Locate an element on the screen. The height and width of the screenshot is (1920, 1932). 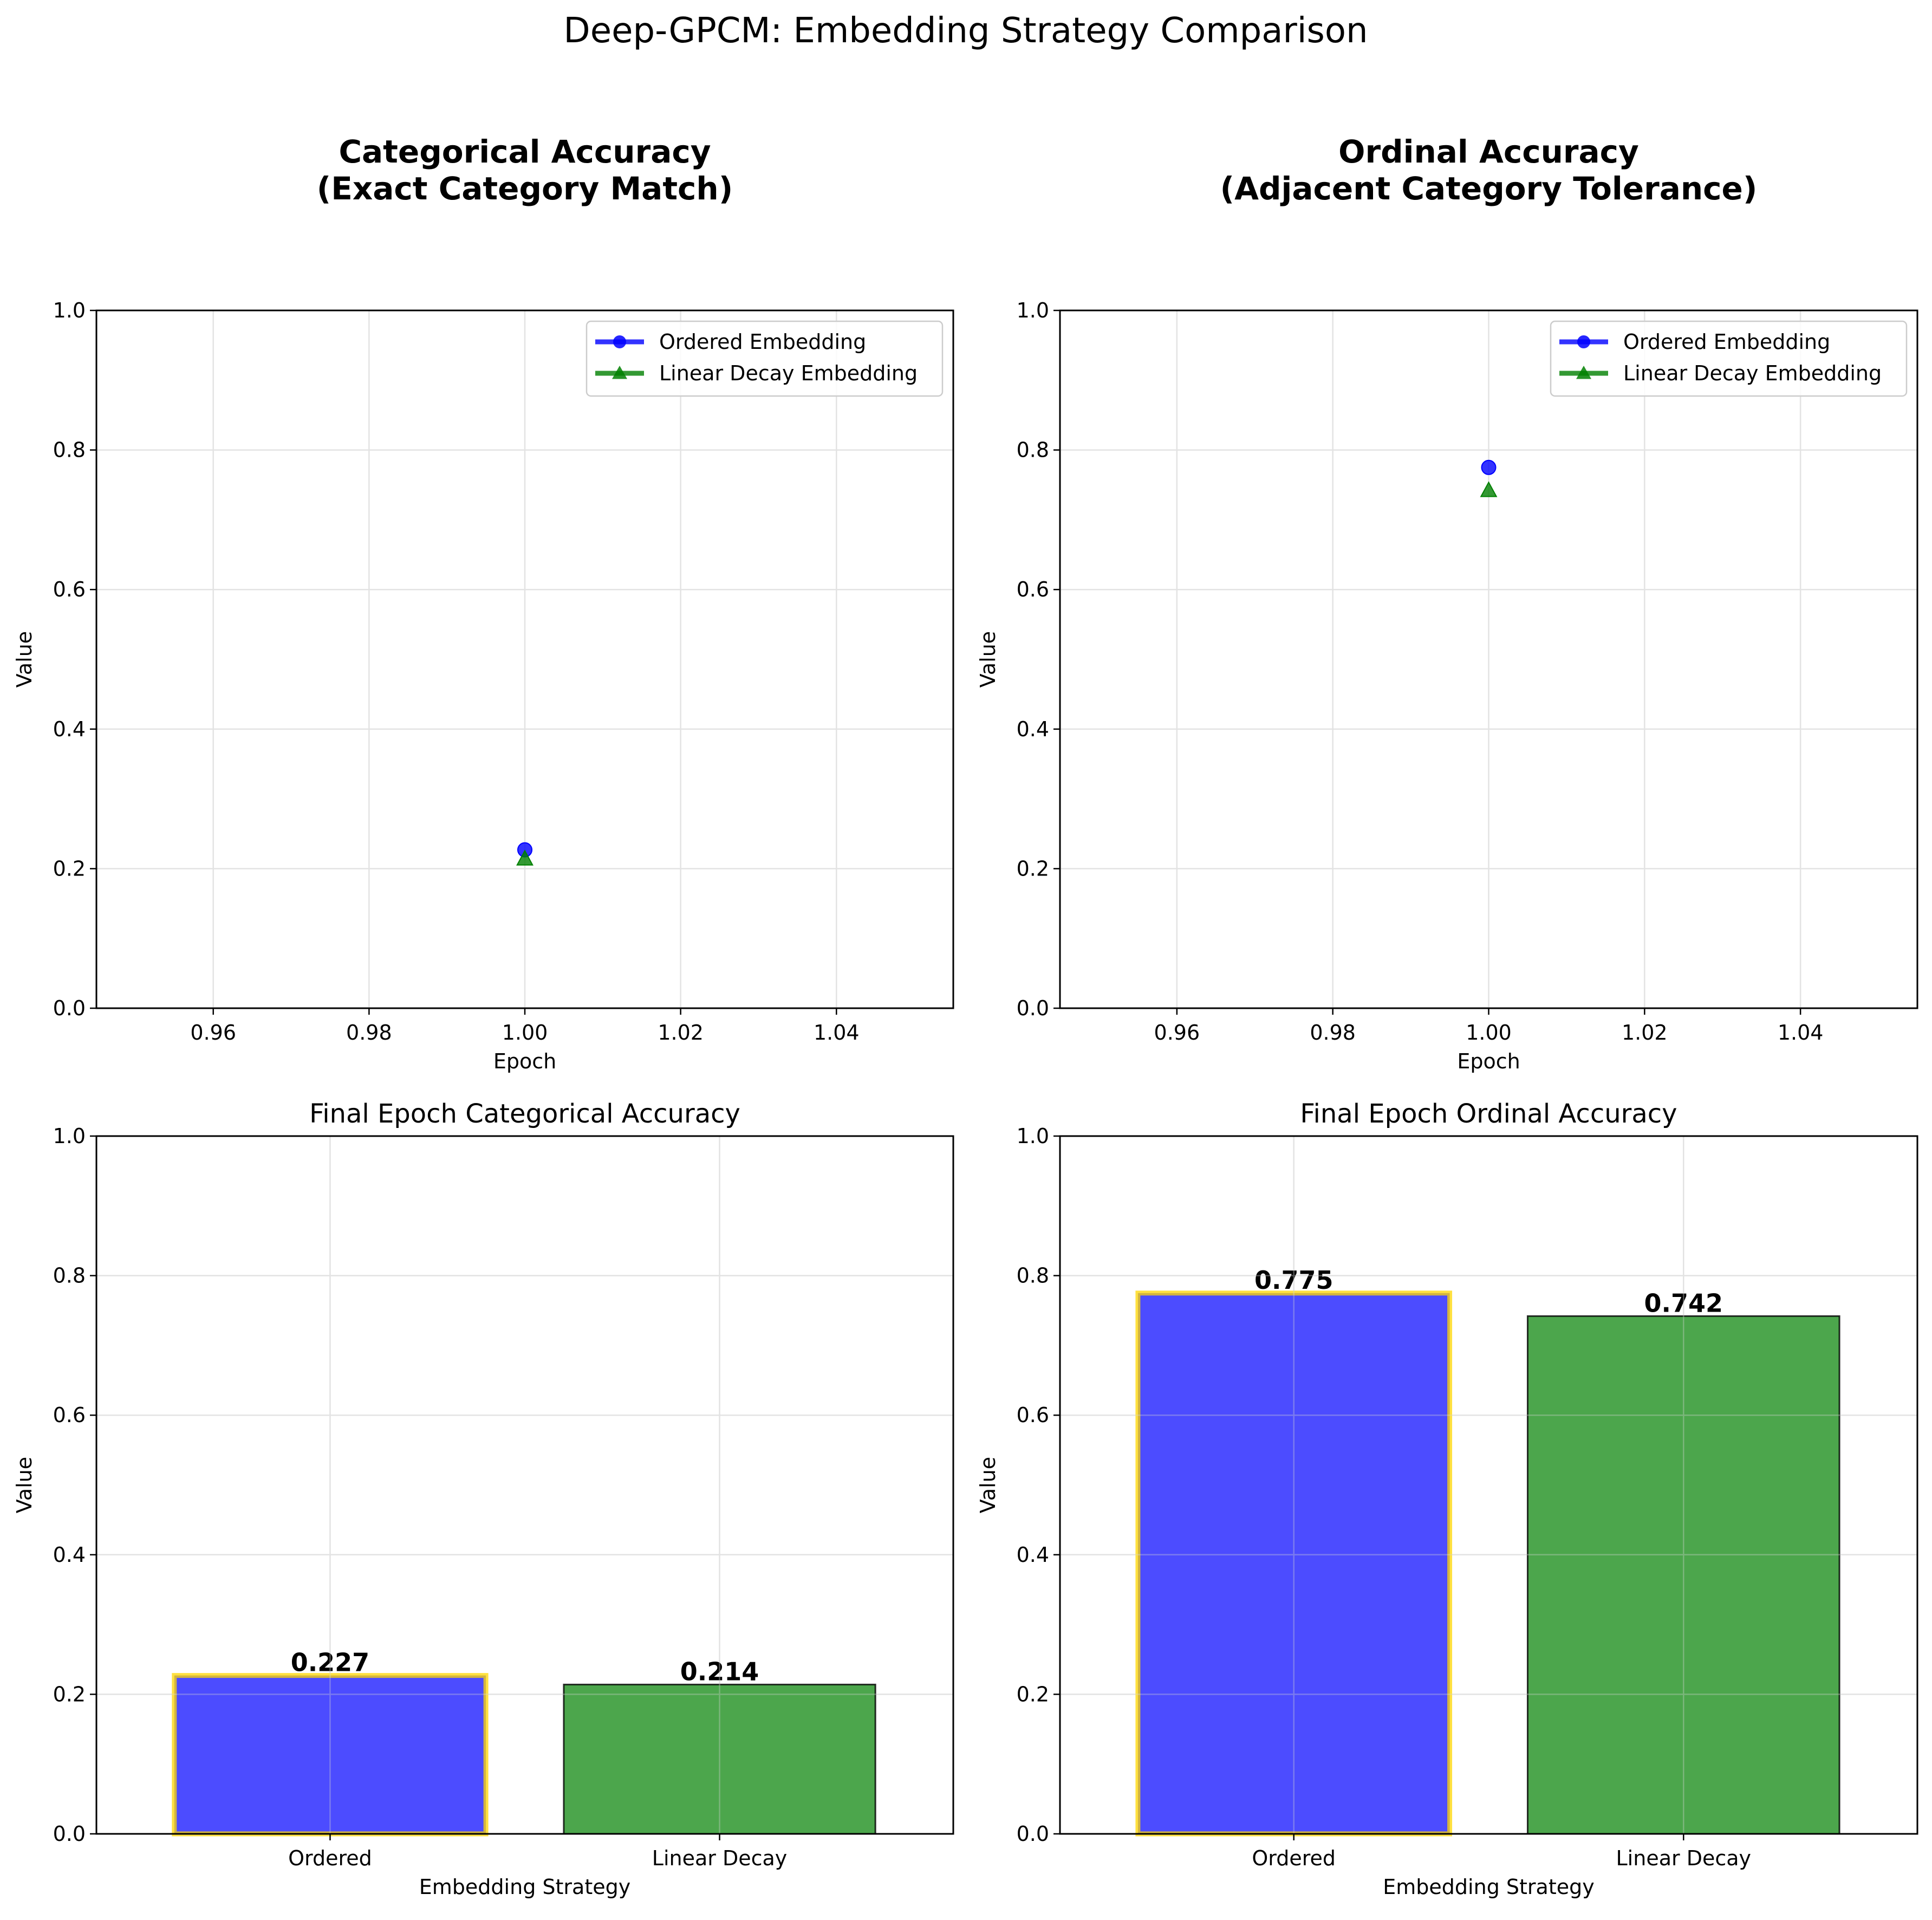
bar-value-label: 0.227 is located at coordinates (330, 1663).